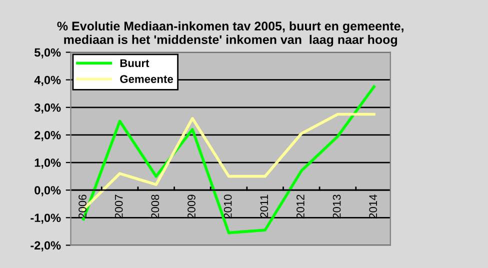 The width and height of the screenshot is (488, 268). What do you see at coordinates (45, 246) in the screenshot?
I see `y-tick-label: -2,0%` at bounding box center [45, 246].